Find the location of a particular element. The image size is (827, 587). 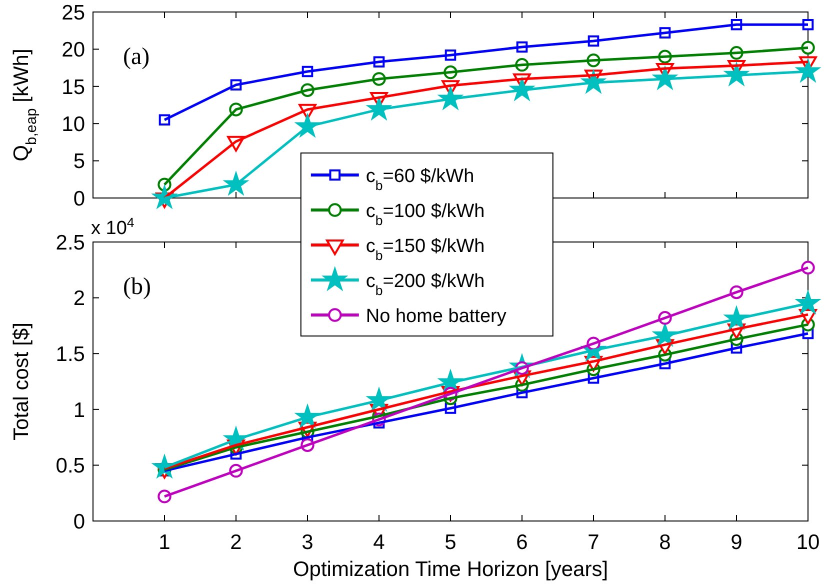

legend-label: c$_{b}$=200 $/kWh is located at coordinates (425, 284).